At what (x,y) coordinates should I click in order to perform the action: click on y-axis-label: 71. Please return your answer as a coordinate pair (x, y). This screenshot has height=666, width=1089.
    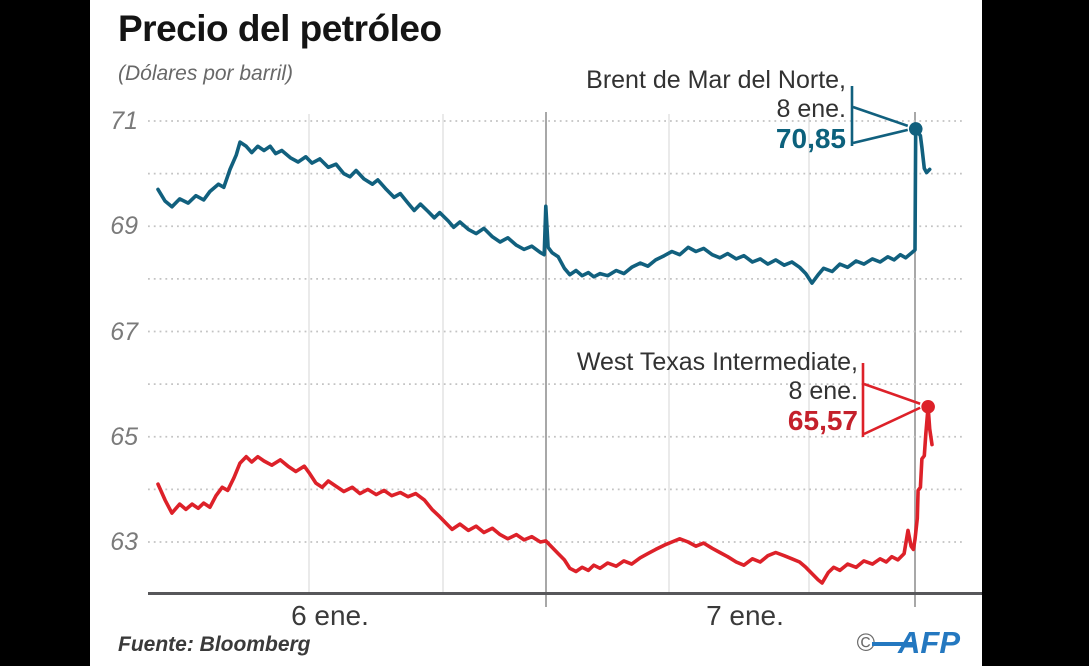
    Looking at the image, I should click on (124, 121).